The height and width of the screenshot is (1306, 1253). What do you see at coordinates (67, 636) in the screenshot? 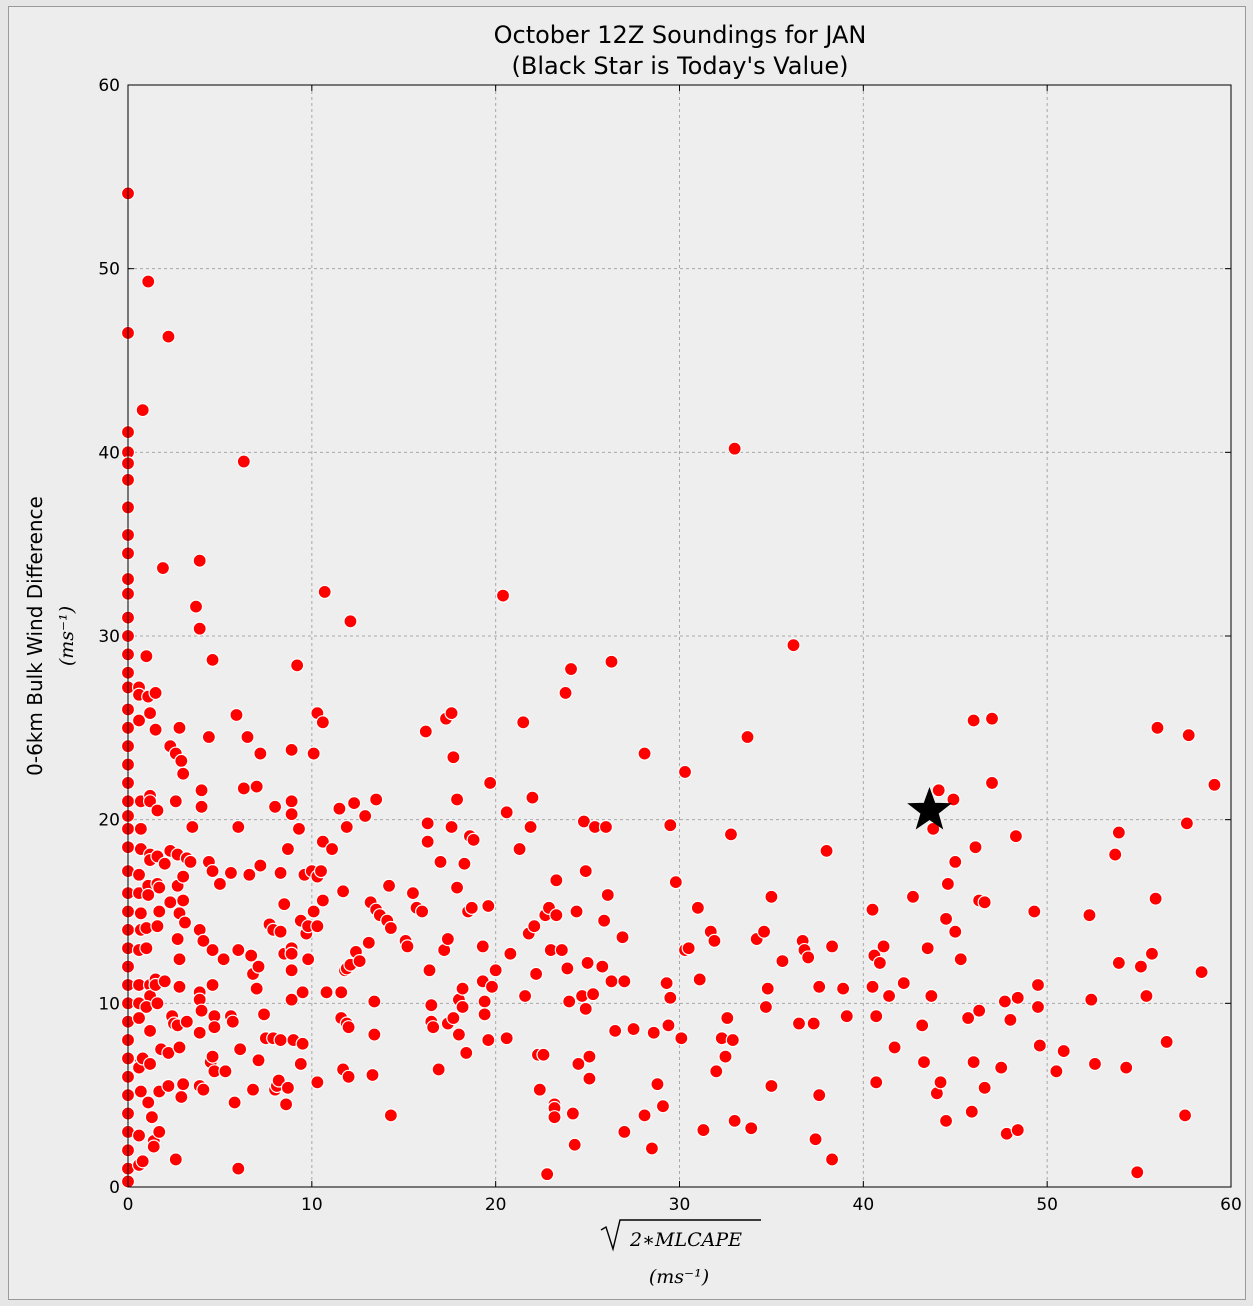
I see `y-axis-label-units: (ms⁻¹)` at bounding box center [67, 636].